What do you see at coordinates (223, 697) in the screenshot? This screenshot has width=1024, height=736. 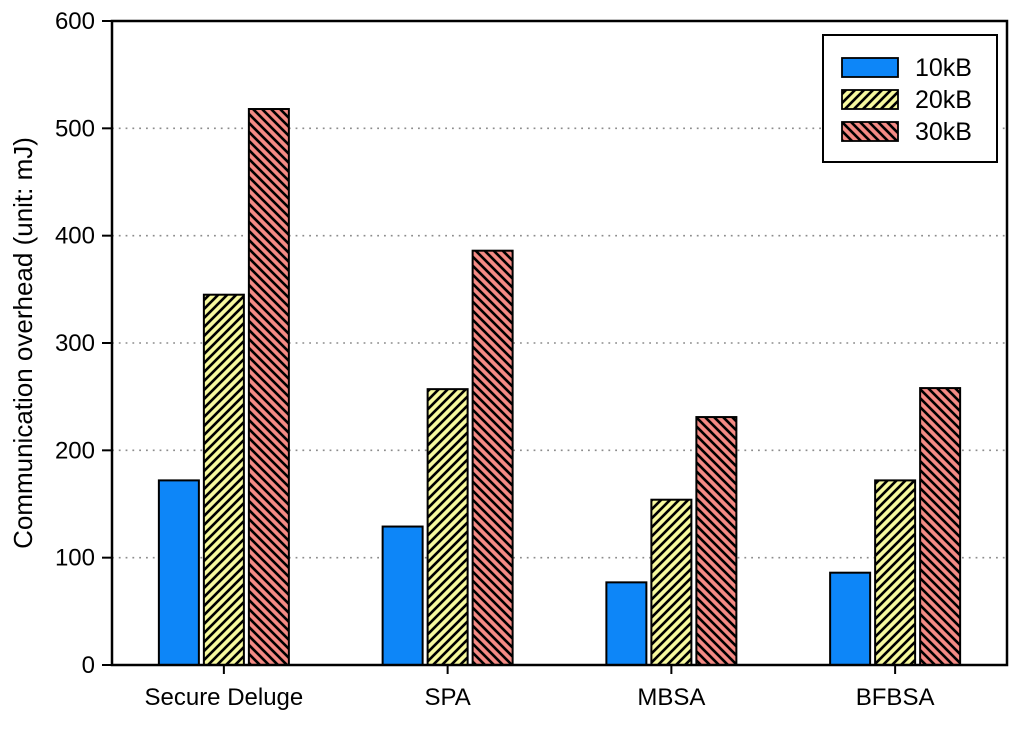 I see `x-category-label: Secure Deluge` at bounding box center [223, 697].